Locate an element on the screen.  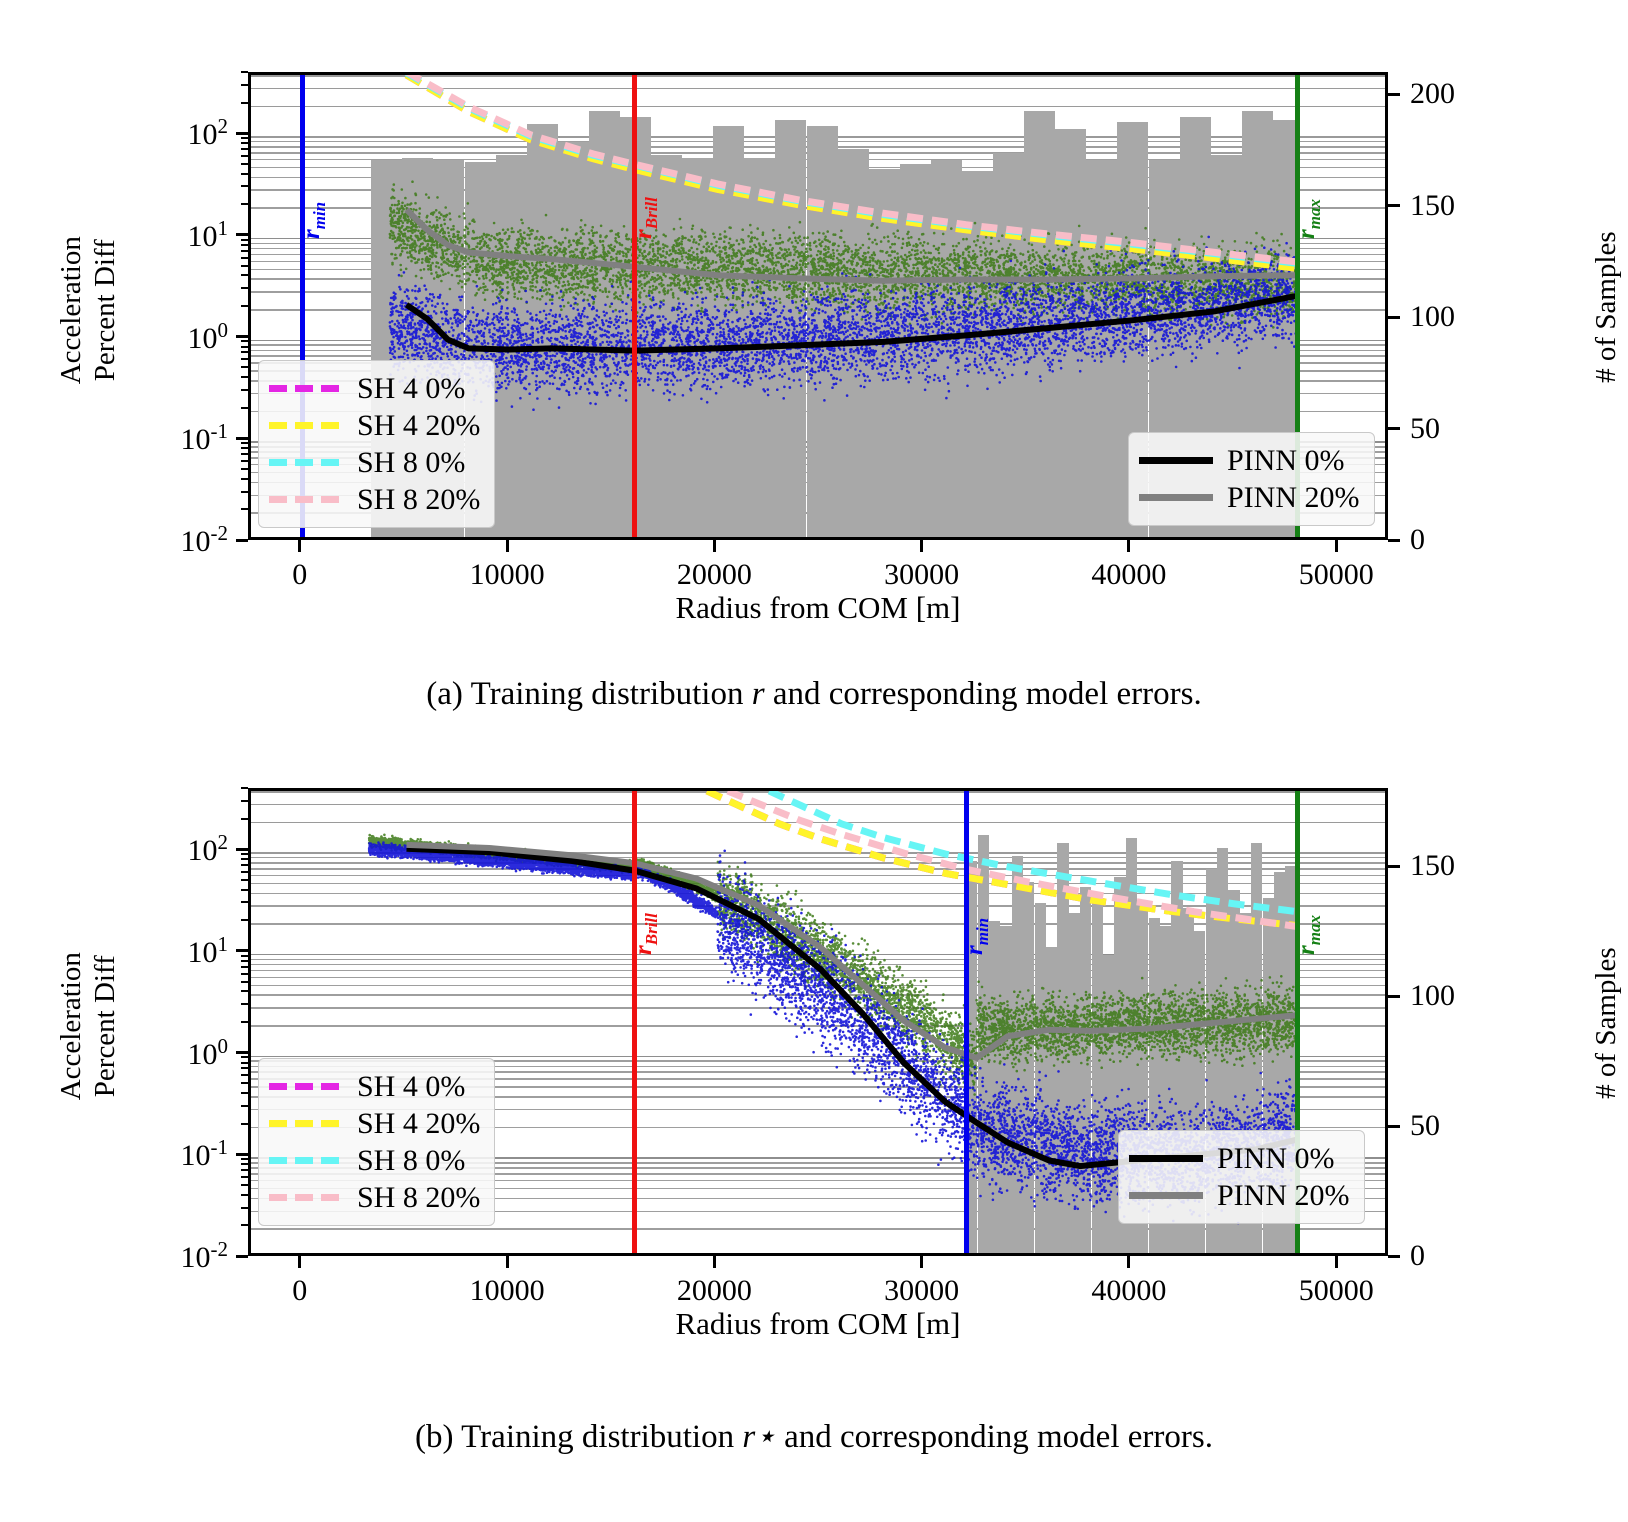
legend-sh-b: SH 4 0% SH 4 20% SH 8 0% SH 8 20% is located at coordinates (377, 1142).